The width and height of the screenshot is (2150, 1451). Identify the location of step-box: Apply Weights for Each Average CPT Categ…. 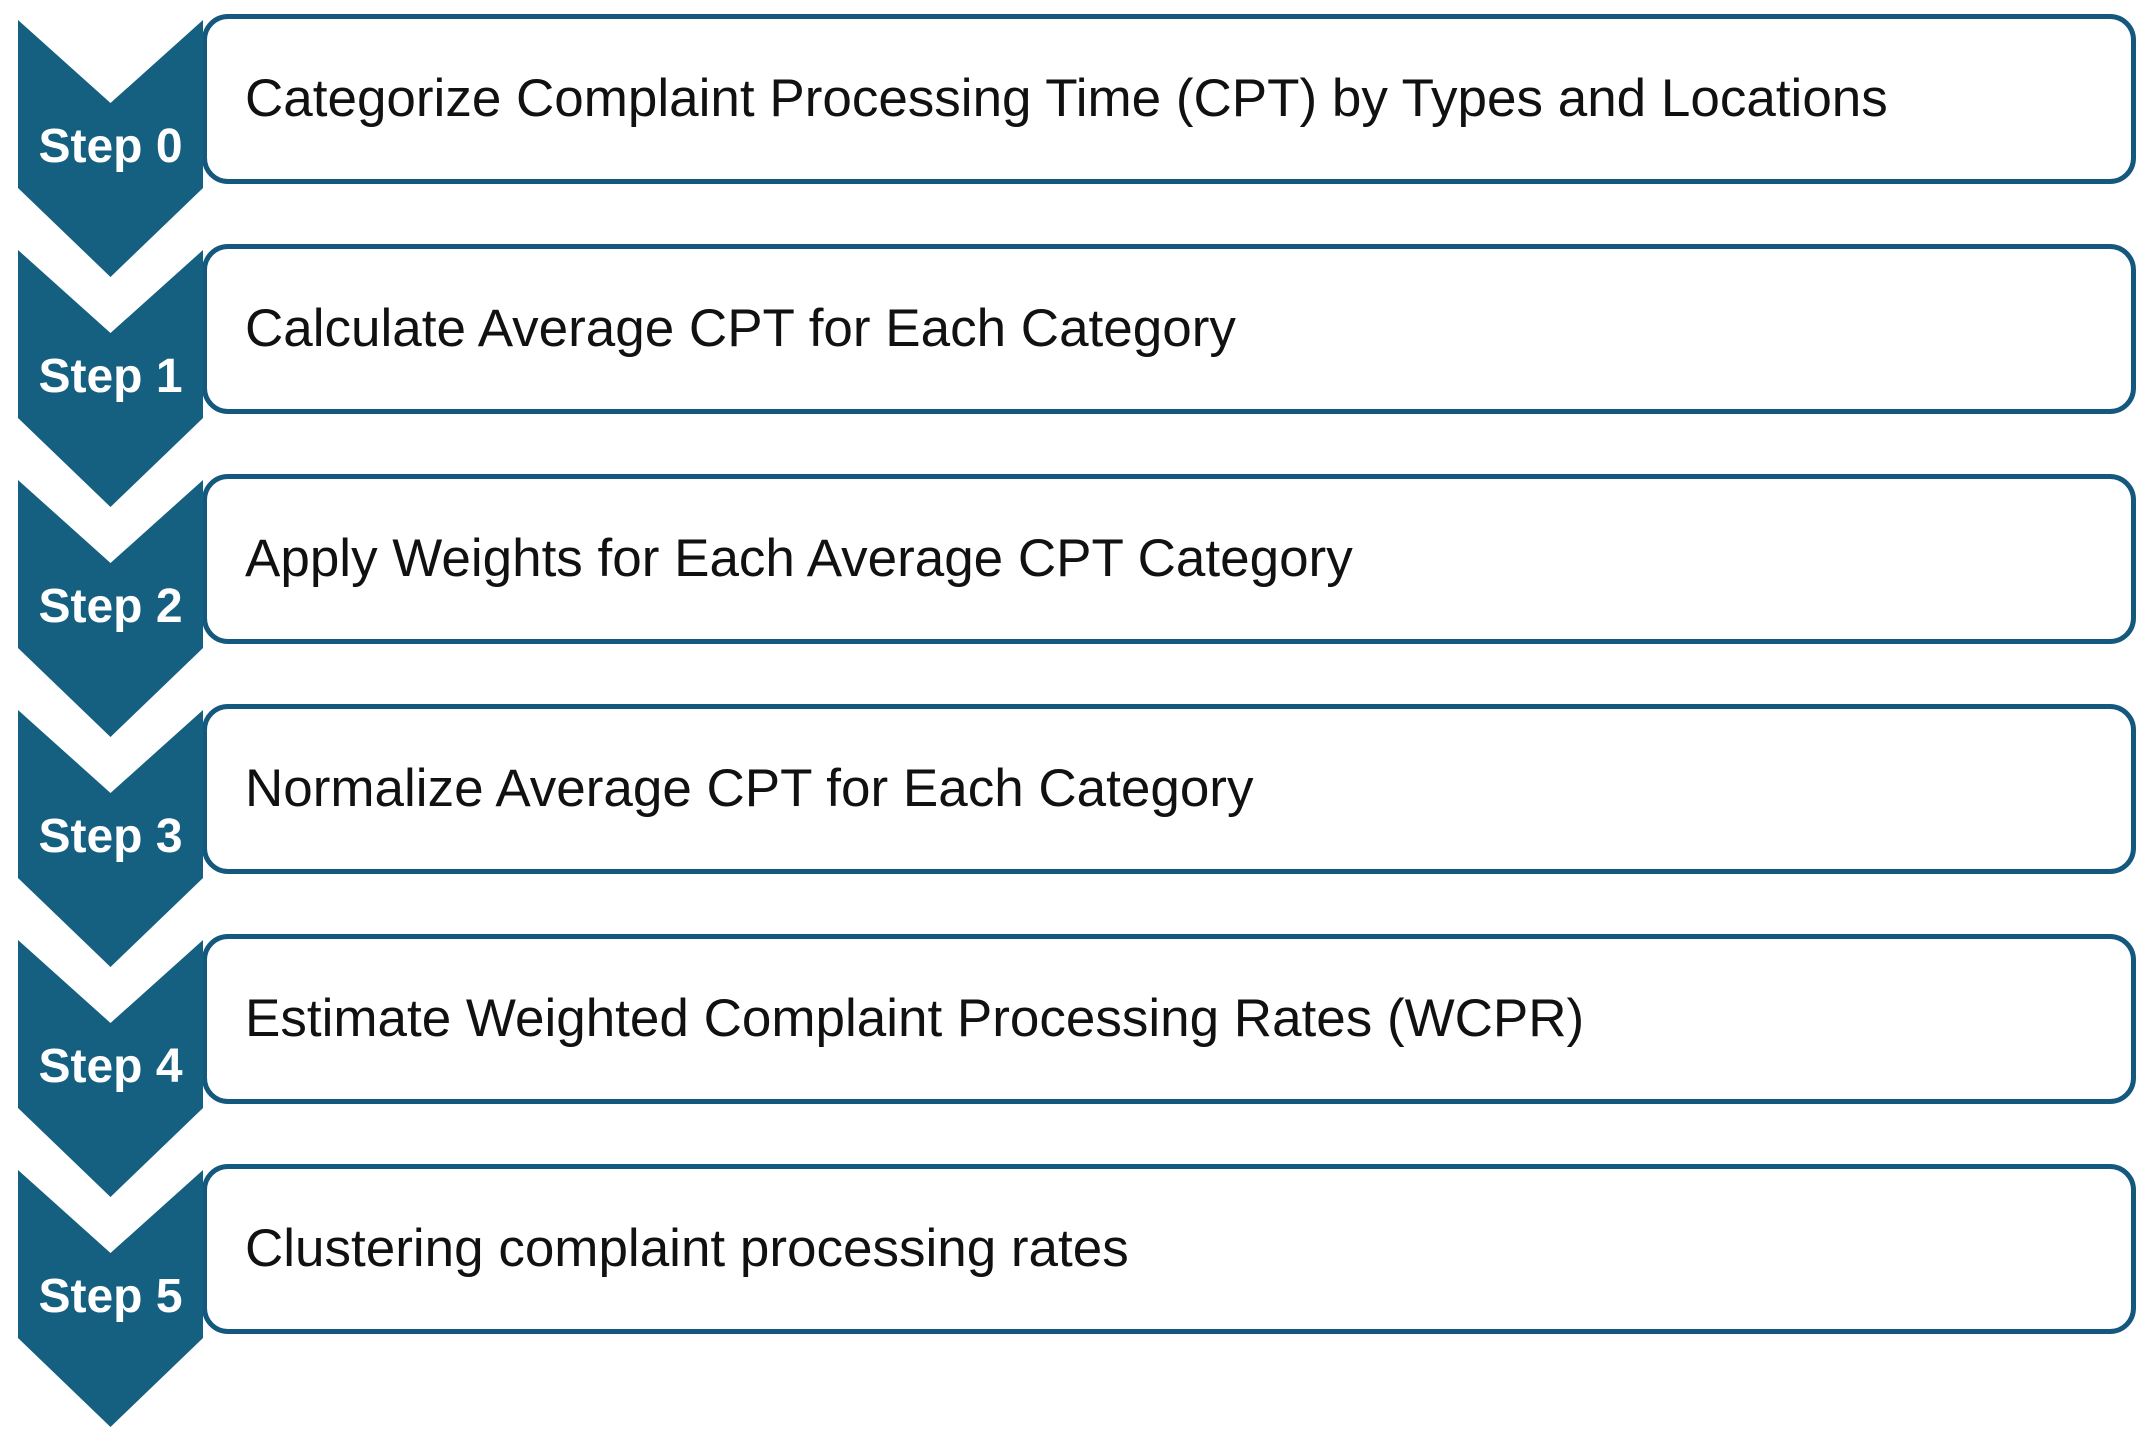
(1169, 559).